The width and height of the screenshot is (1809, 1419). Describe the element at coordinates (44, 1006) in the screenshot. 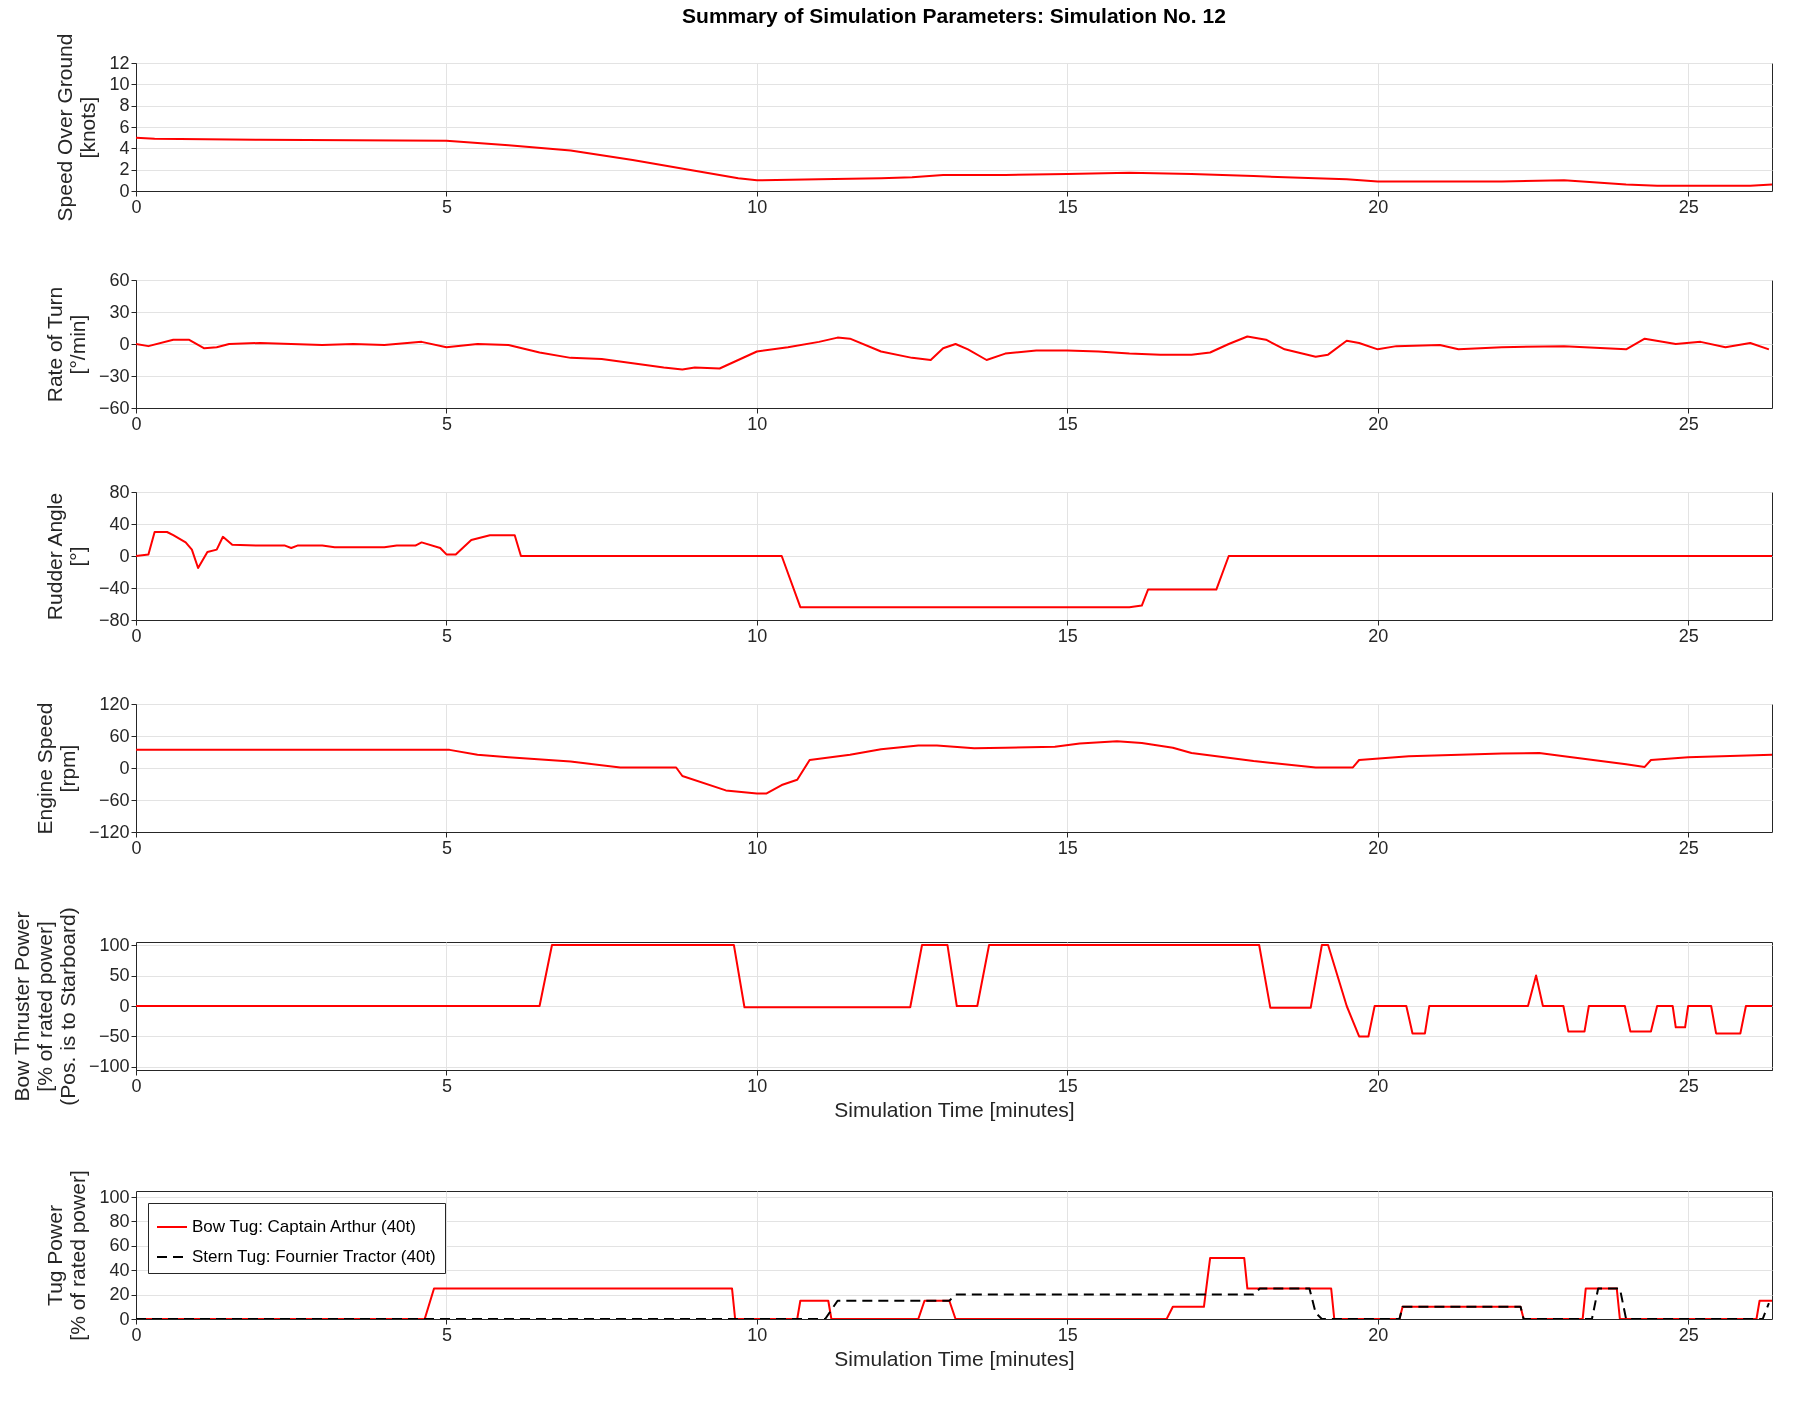

I see `y-axis-title: Bow Thruster Power [% of rated power] (Pos. is to Starboard)` at that location.